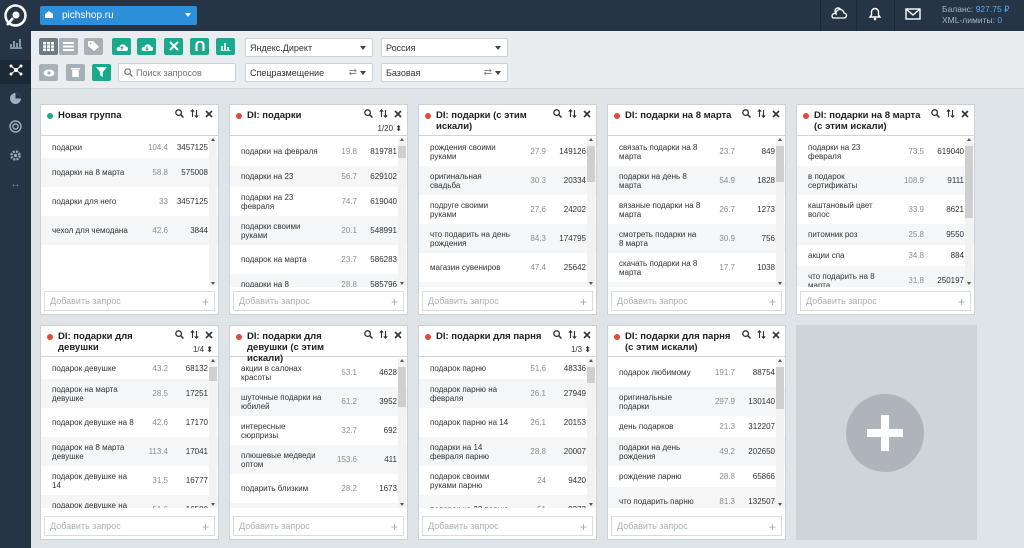  What do you see at coordinates (184, 72) in the screenshot?
I see `search-input` at bounding box center [184, 72].